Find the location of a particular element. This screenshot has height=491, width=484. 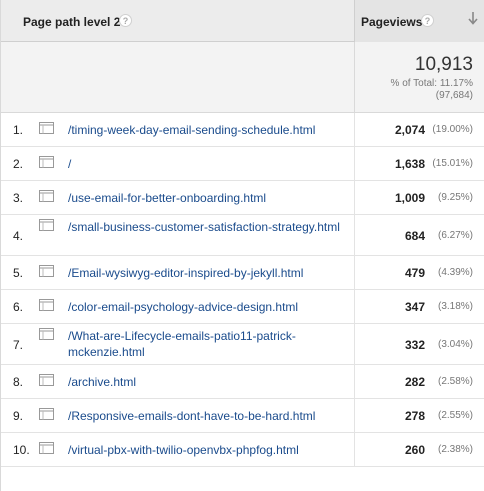

totals-row: 10,913 % of Total: 11.17% (97,684) is located at coordinates (242, 77).